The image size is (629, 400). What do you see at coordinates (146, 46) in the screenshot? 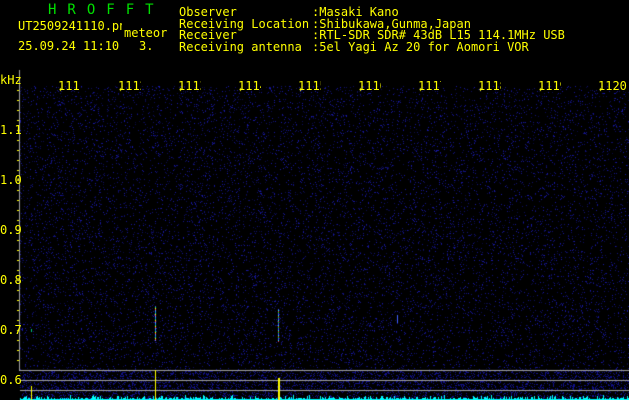
I see `meteor-count: 3.` at bounding box center [146, 46].